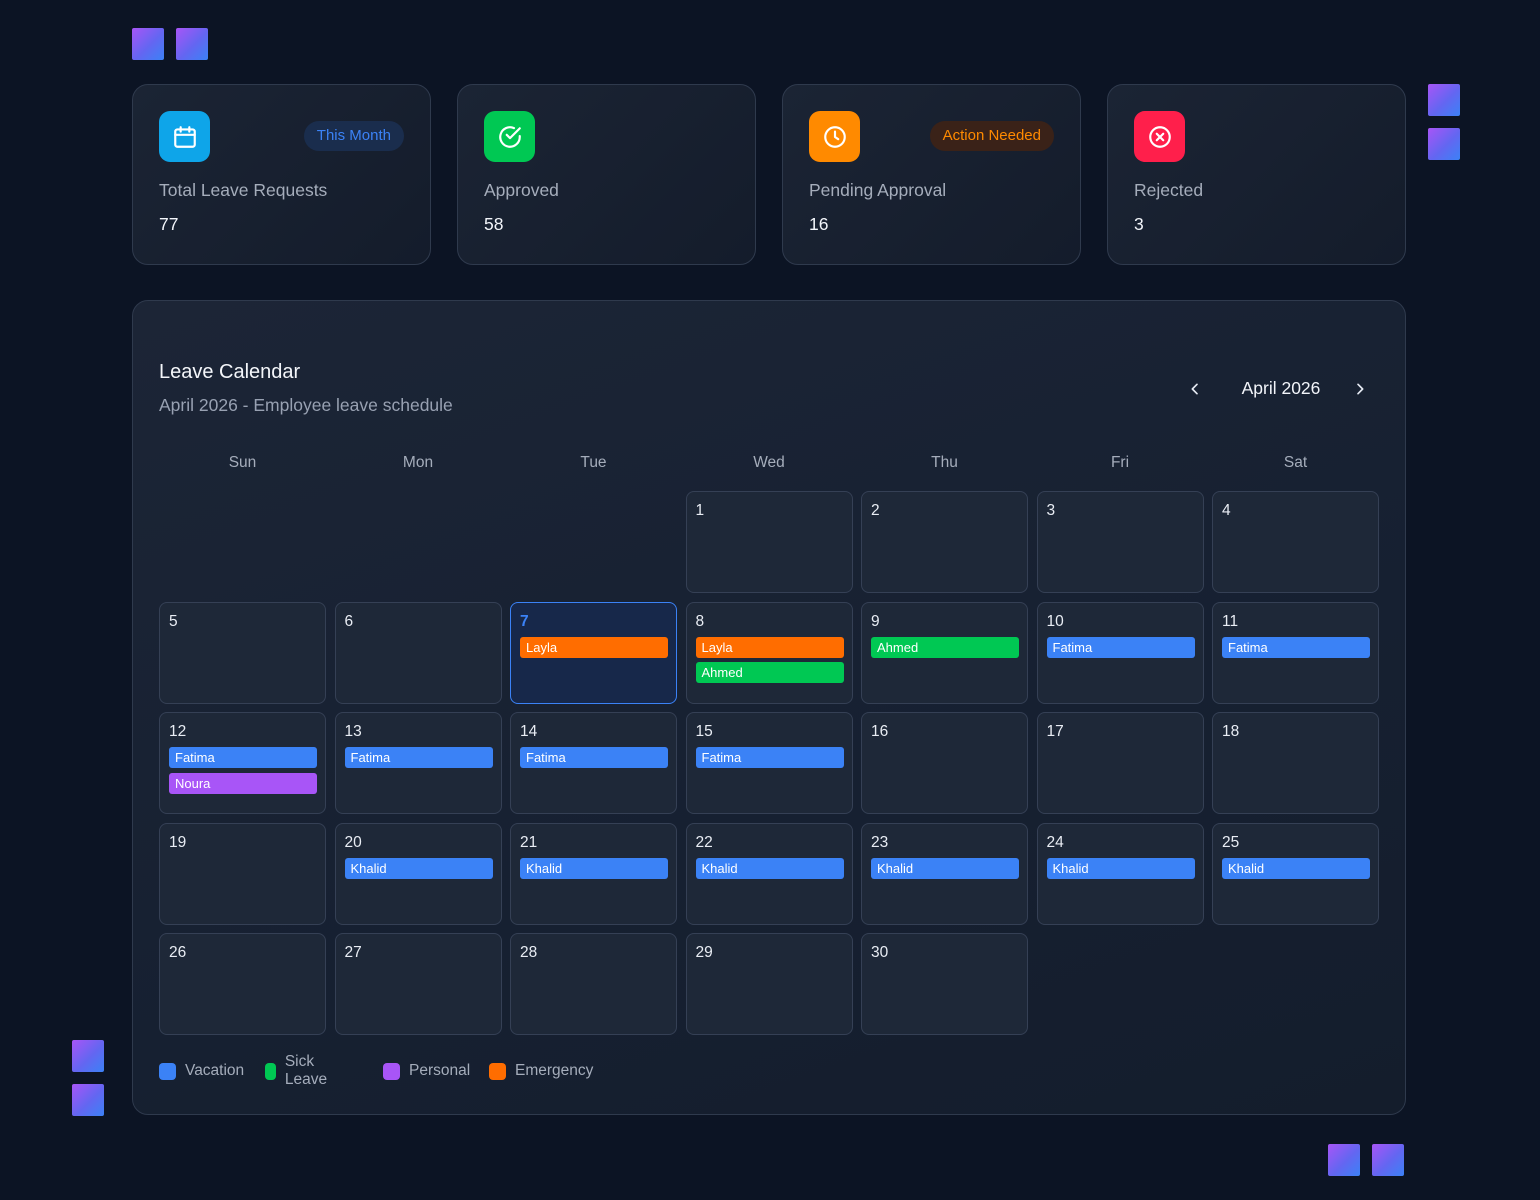  I want to click on stat-card-approved: Approved 58, so click(606, 174).